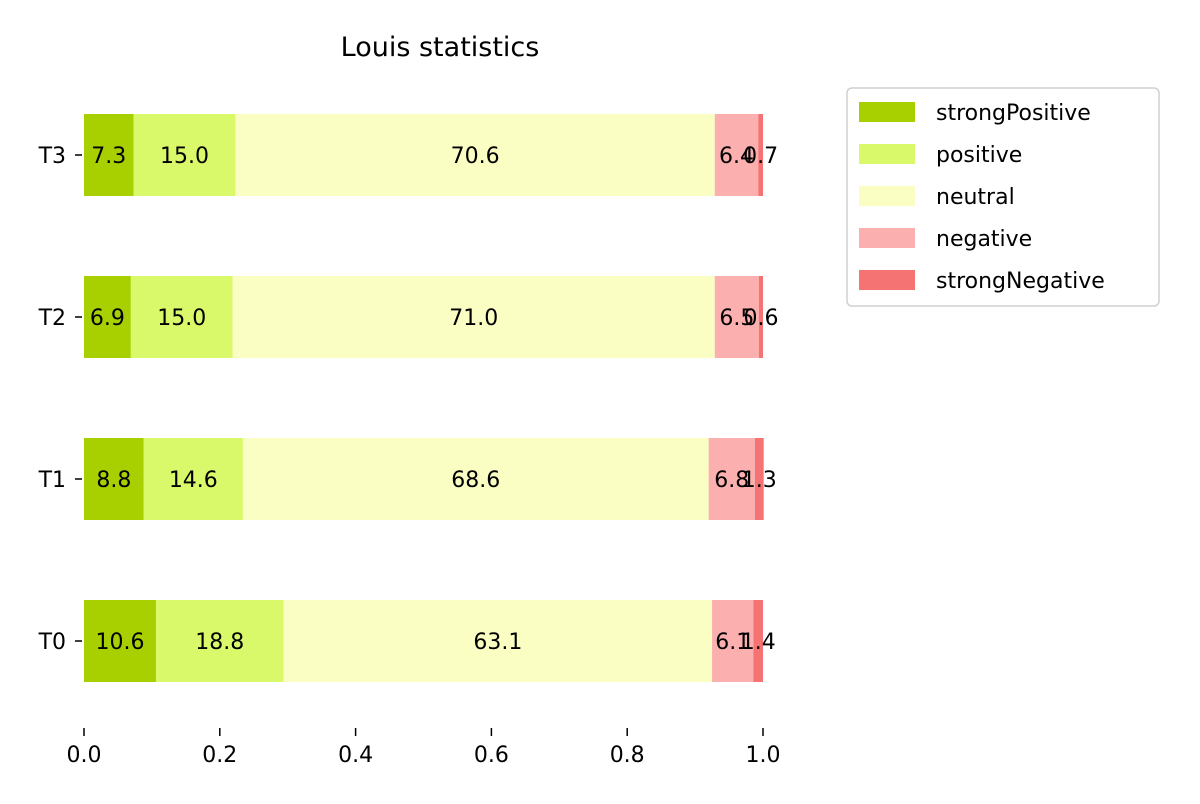 The height and width of the screenshot is (804, 1200). Describe the element at coordinates (440, 47) in the screenshot. I see `chart-title: Louis statistics` at that location.